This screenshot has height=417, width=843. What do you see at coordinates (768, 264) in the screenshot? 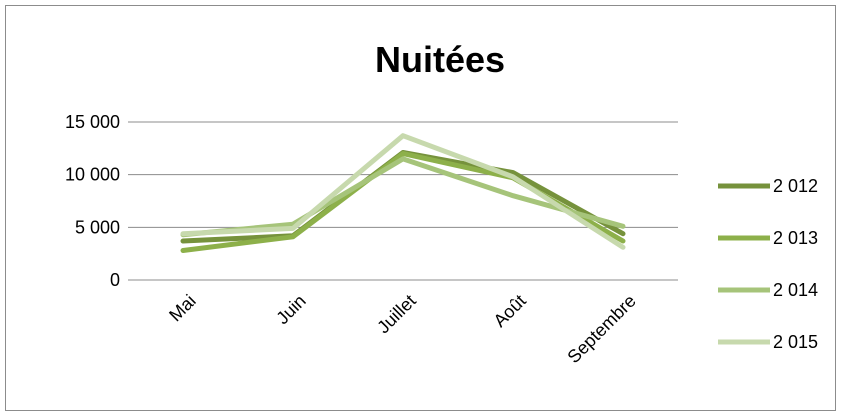
I see `legend: 2 012 2 013 2 014 2 015` at bounding box center [768, 264].